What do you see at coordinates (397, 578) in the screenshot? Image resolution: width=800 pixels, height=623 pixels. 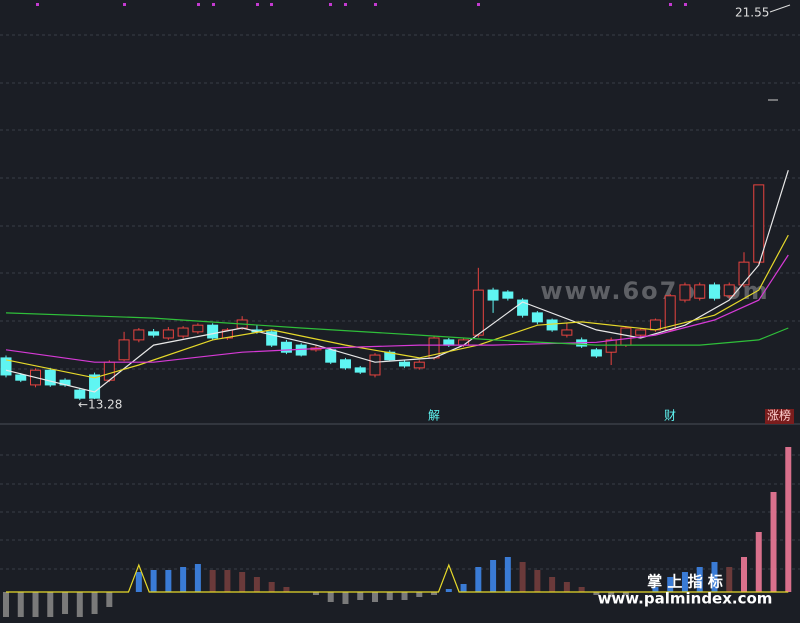 I see `indicator-line` at bounding box center [397, 578].